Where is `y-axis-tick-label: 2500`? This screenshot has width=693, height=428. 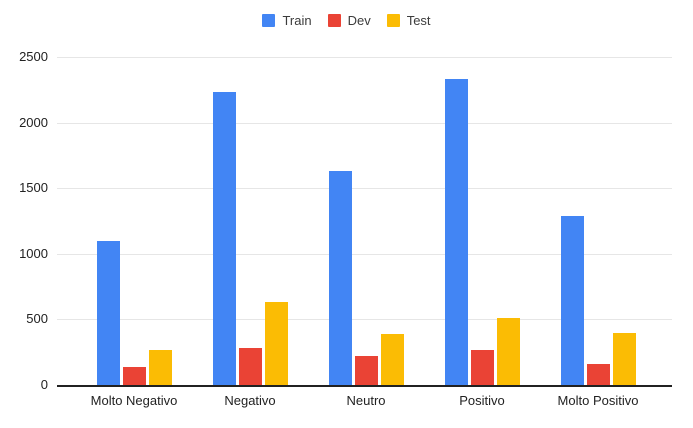
y-axis-tick-label: 2500 is located at coordinates (33, 56).